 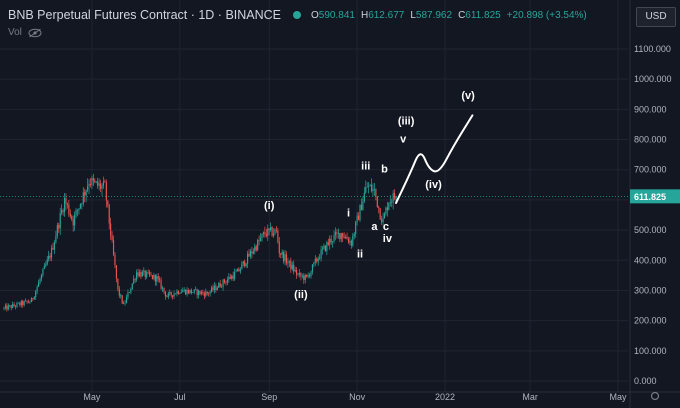 I want to click on volume-legend: Vol, so click(x=25, y=32).